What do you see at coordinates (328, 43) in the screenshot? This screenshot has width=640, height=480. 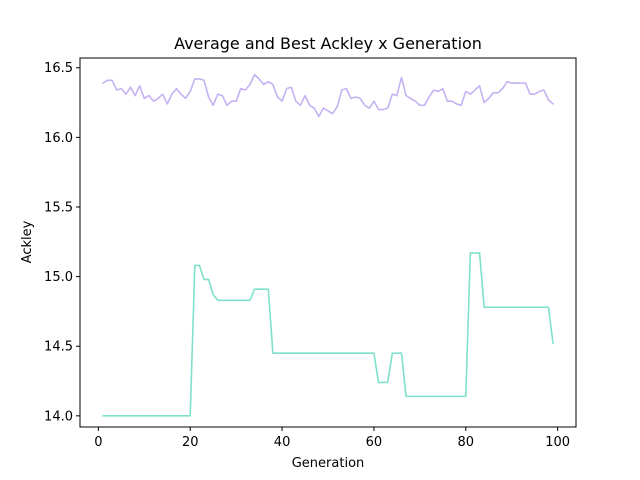 I see `chart-title: Average and Best Ackley x Generation` at bounding box center [328, 43].